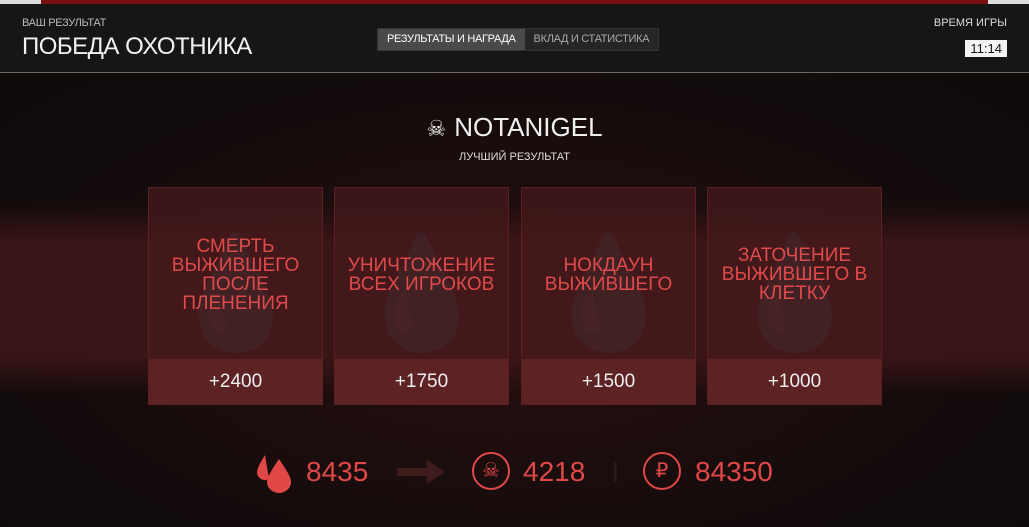  I want to click on player-row: ☠ NOTANIGEL, so click(514, 127).